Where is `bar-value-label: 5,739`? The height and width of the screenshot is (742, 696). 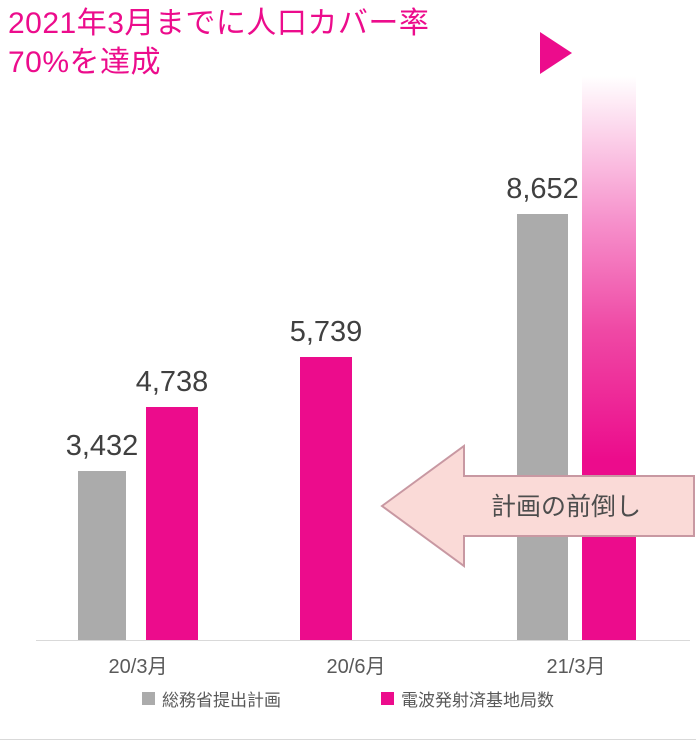 bar-value-label: 5,739 is located at coordinates (326, 332).